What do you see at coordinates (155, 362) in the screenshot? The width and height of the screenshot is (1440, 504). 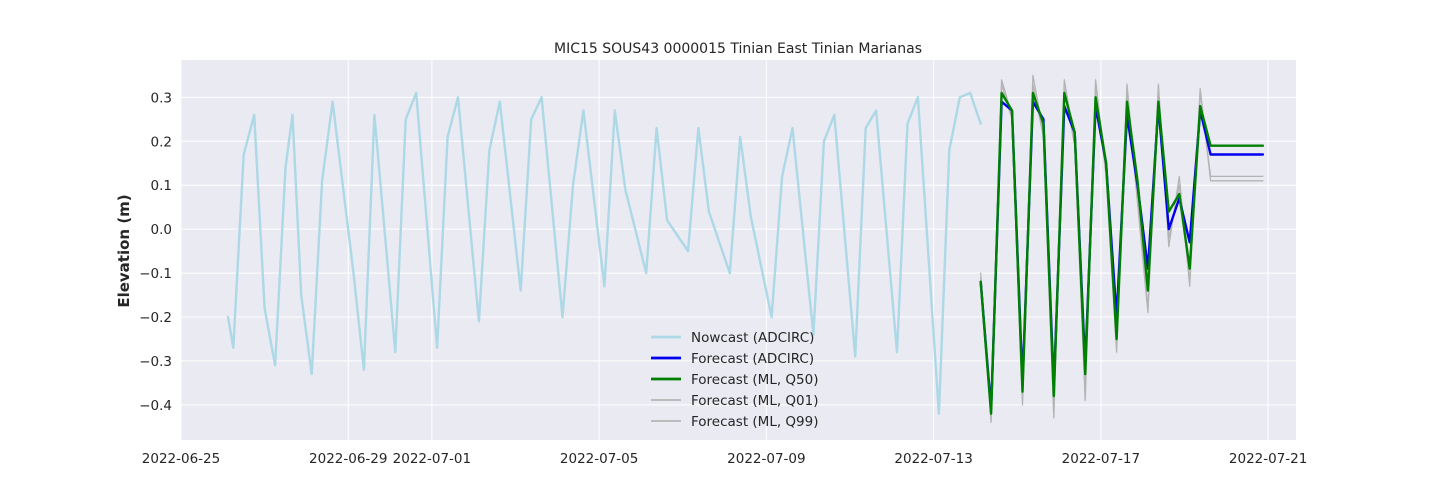 I see `y-tick-label: −0.3` at bounding box center [155, 362].